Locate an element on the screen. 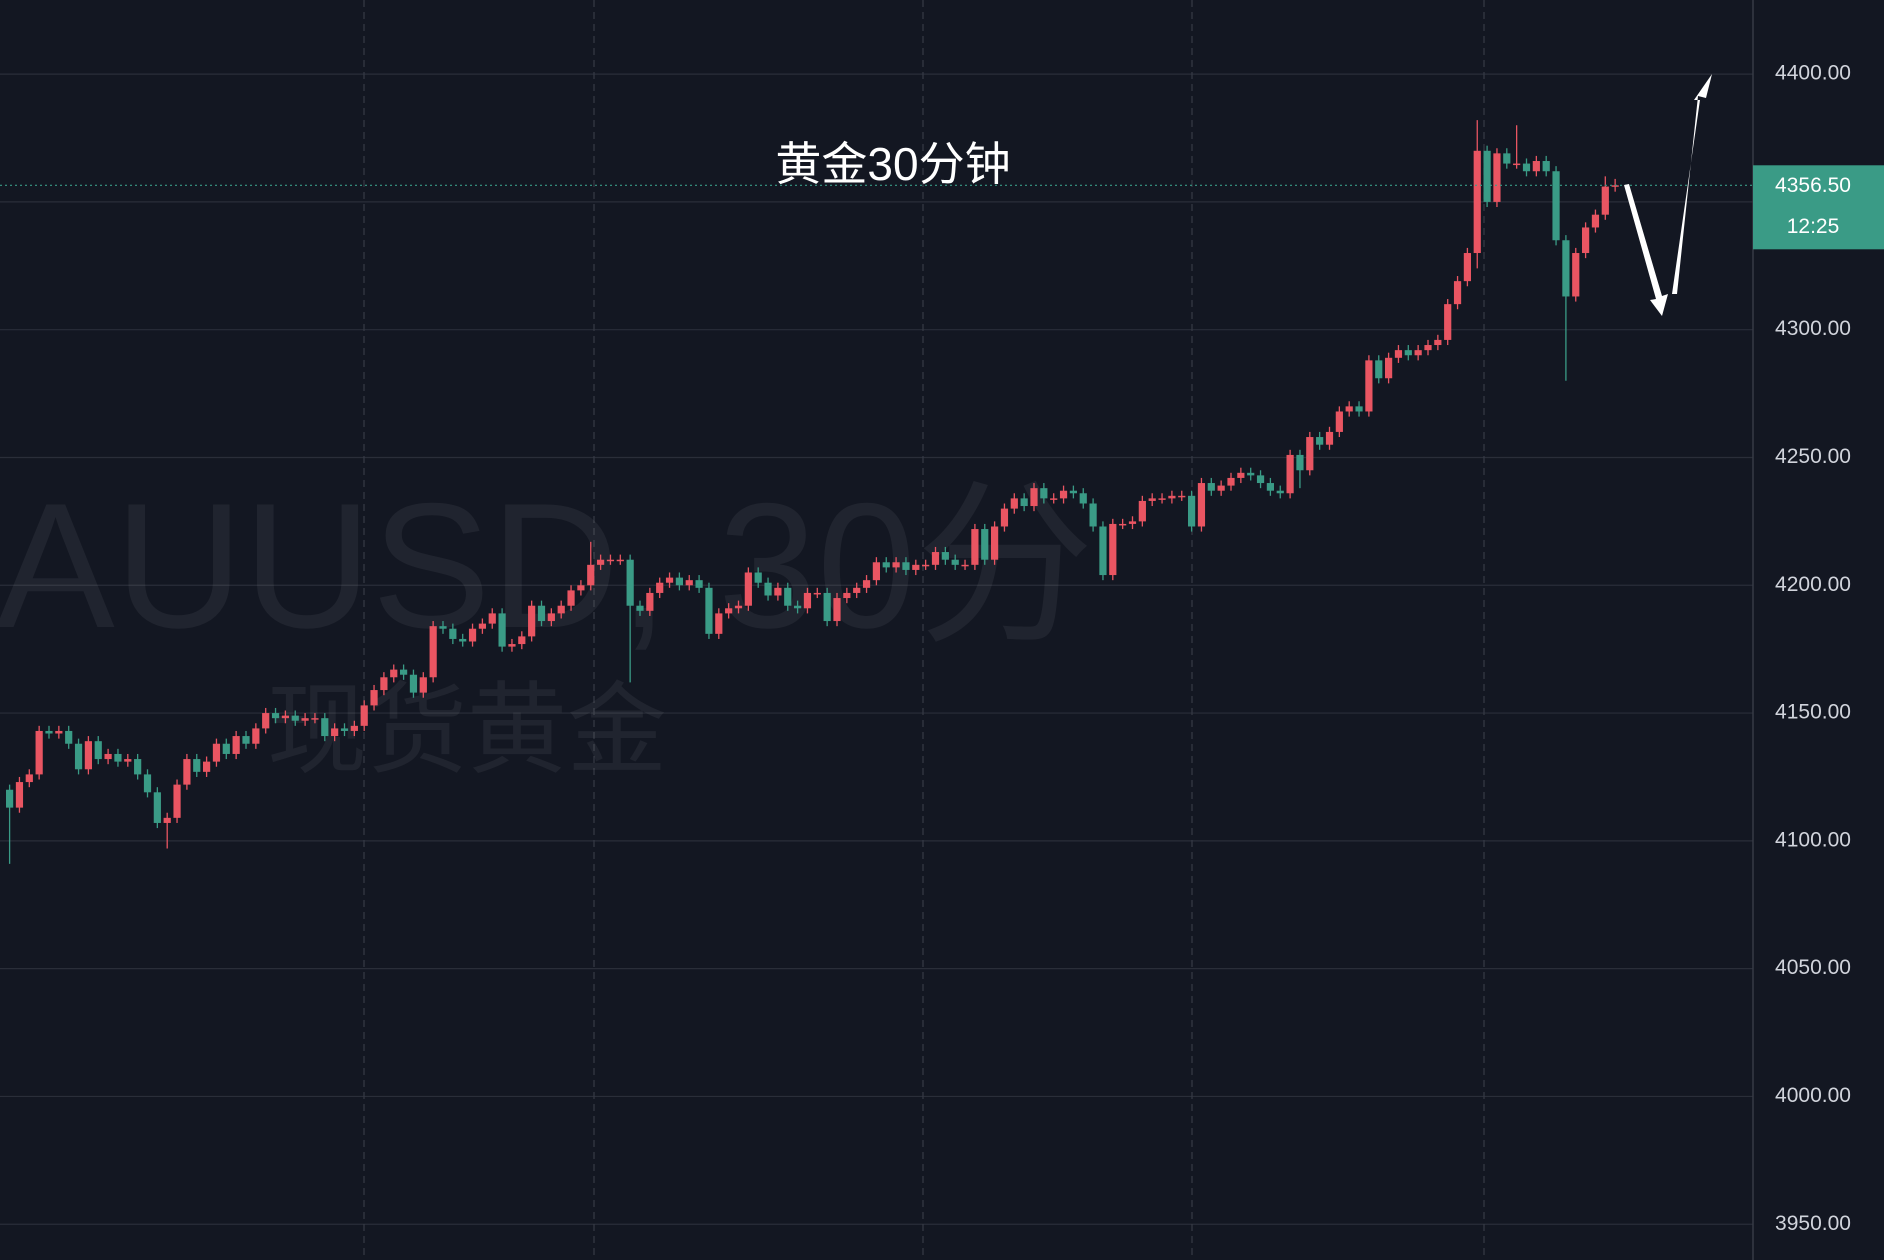 This screenshot has width=1884, height=1260. y-tick-label: 4100.00 is located at coordinates (1813, 839).